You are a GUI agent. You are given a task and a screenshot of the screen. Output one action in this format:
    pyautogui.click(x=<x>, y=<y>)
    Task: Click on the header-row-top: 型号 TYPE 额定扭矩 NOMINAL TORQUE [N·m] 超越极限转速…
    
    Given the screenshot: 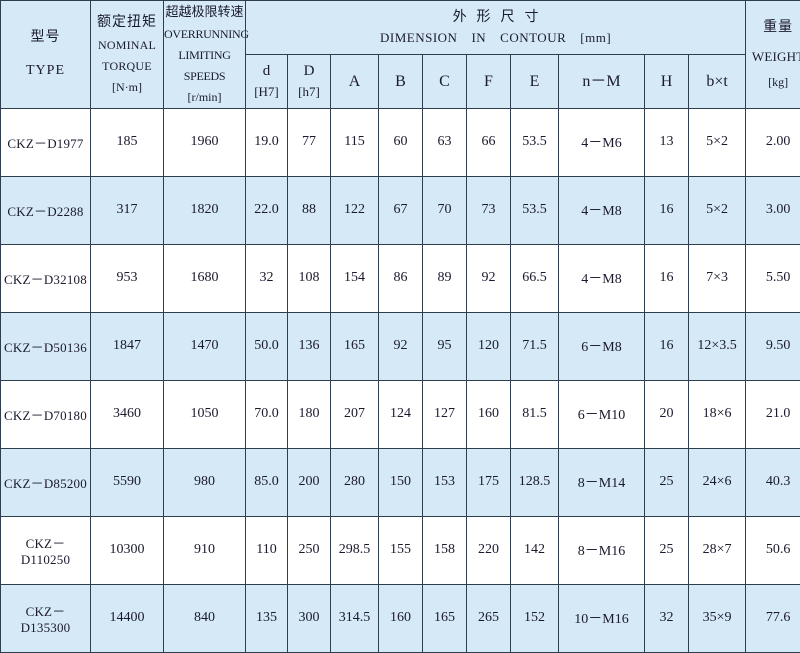 What is the action you would take?
    pyautogui.click(x=400, y=28)
    